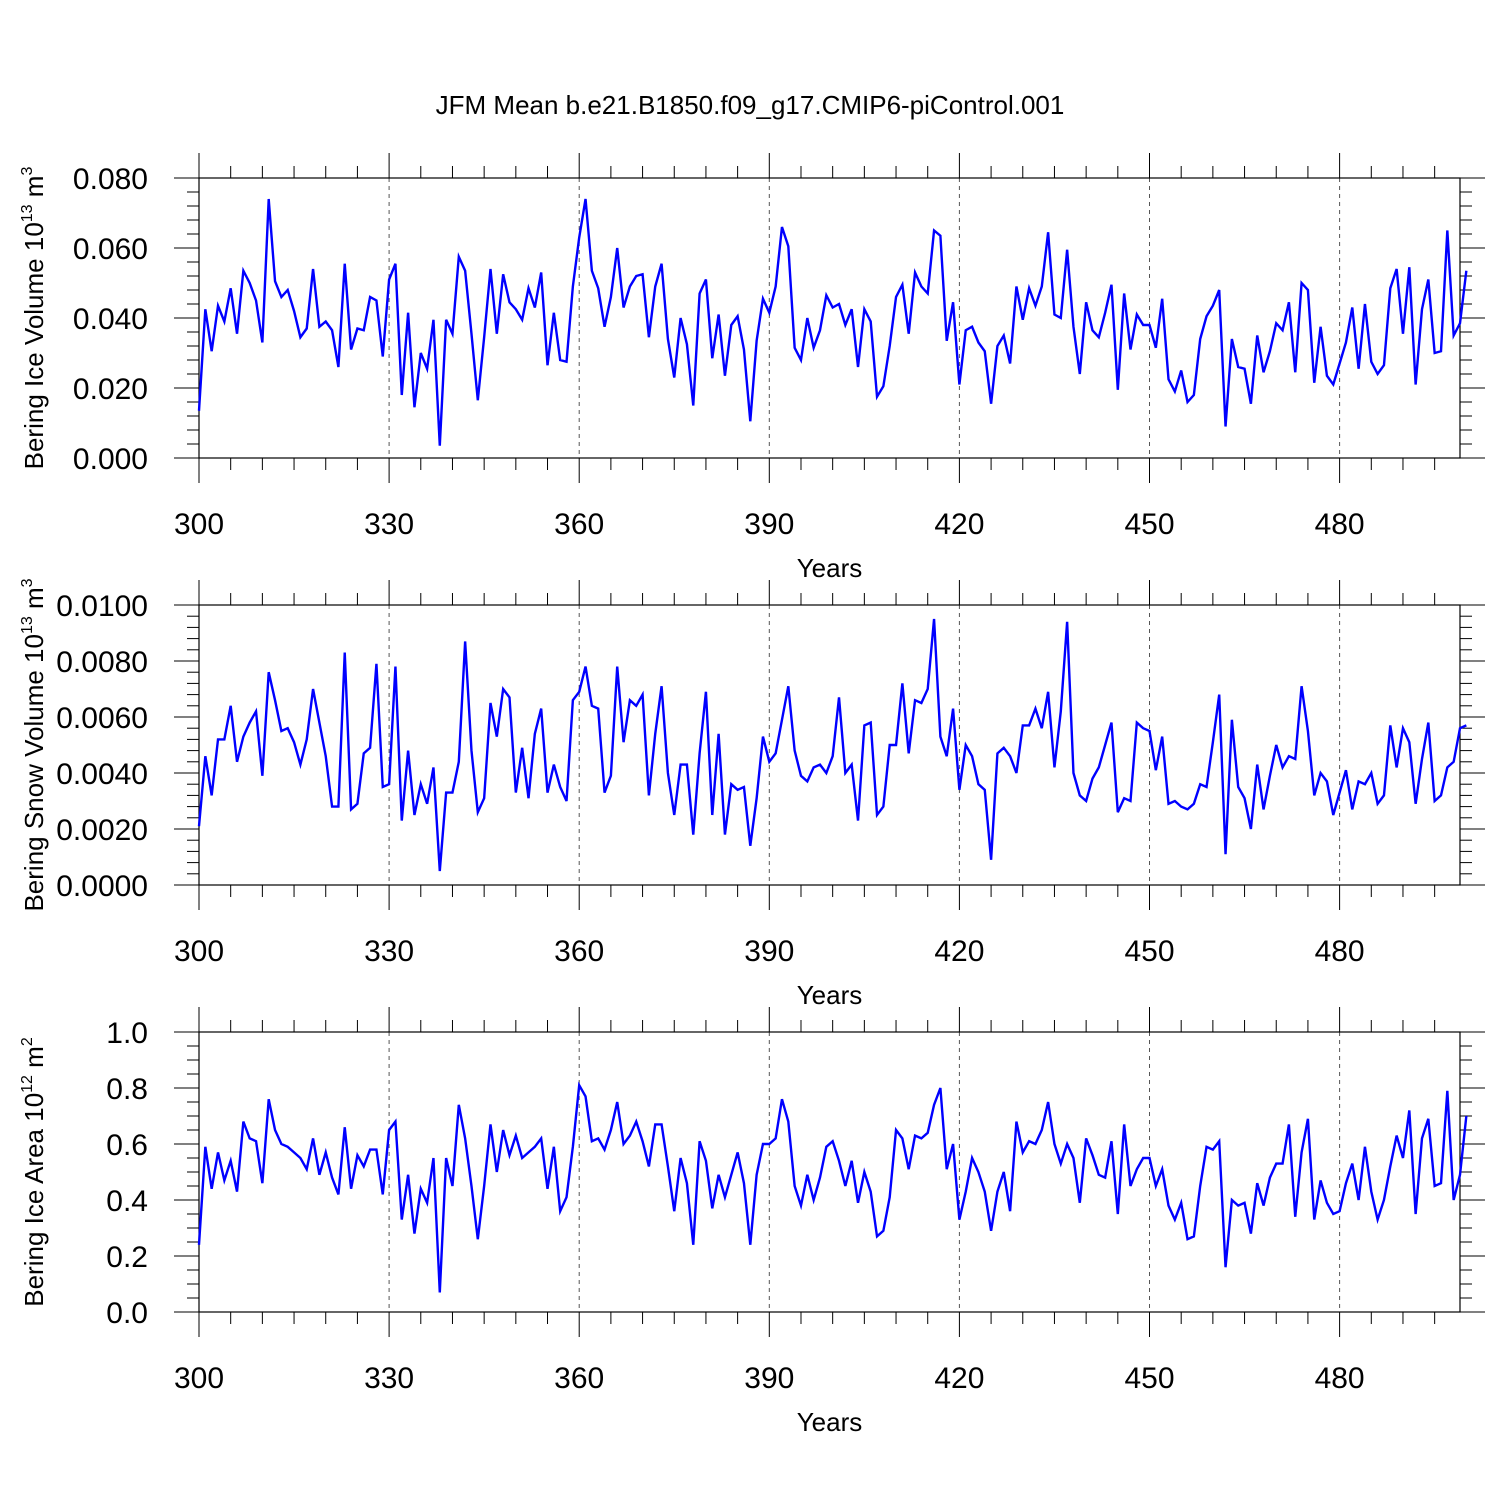  I want to click on y-tick-label: 0.8, so click(127, 1089).